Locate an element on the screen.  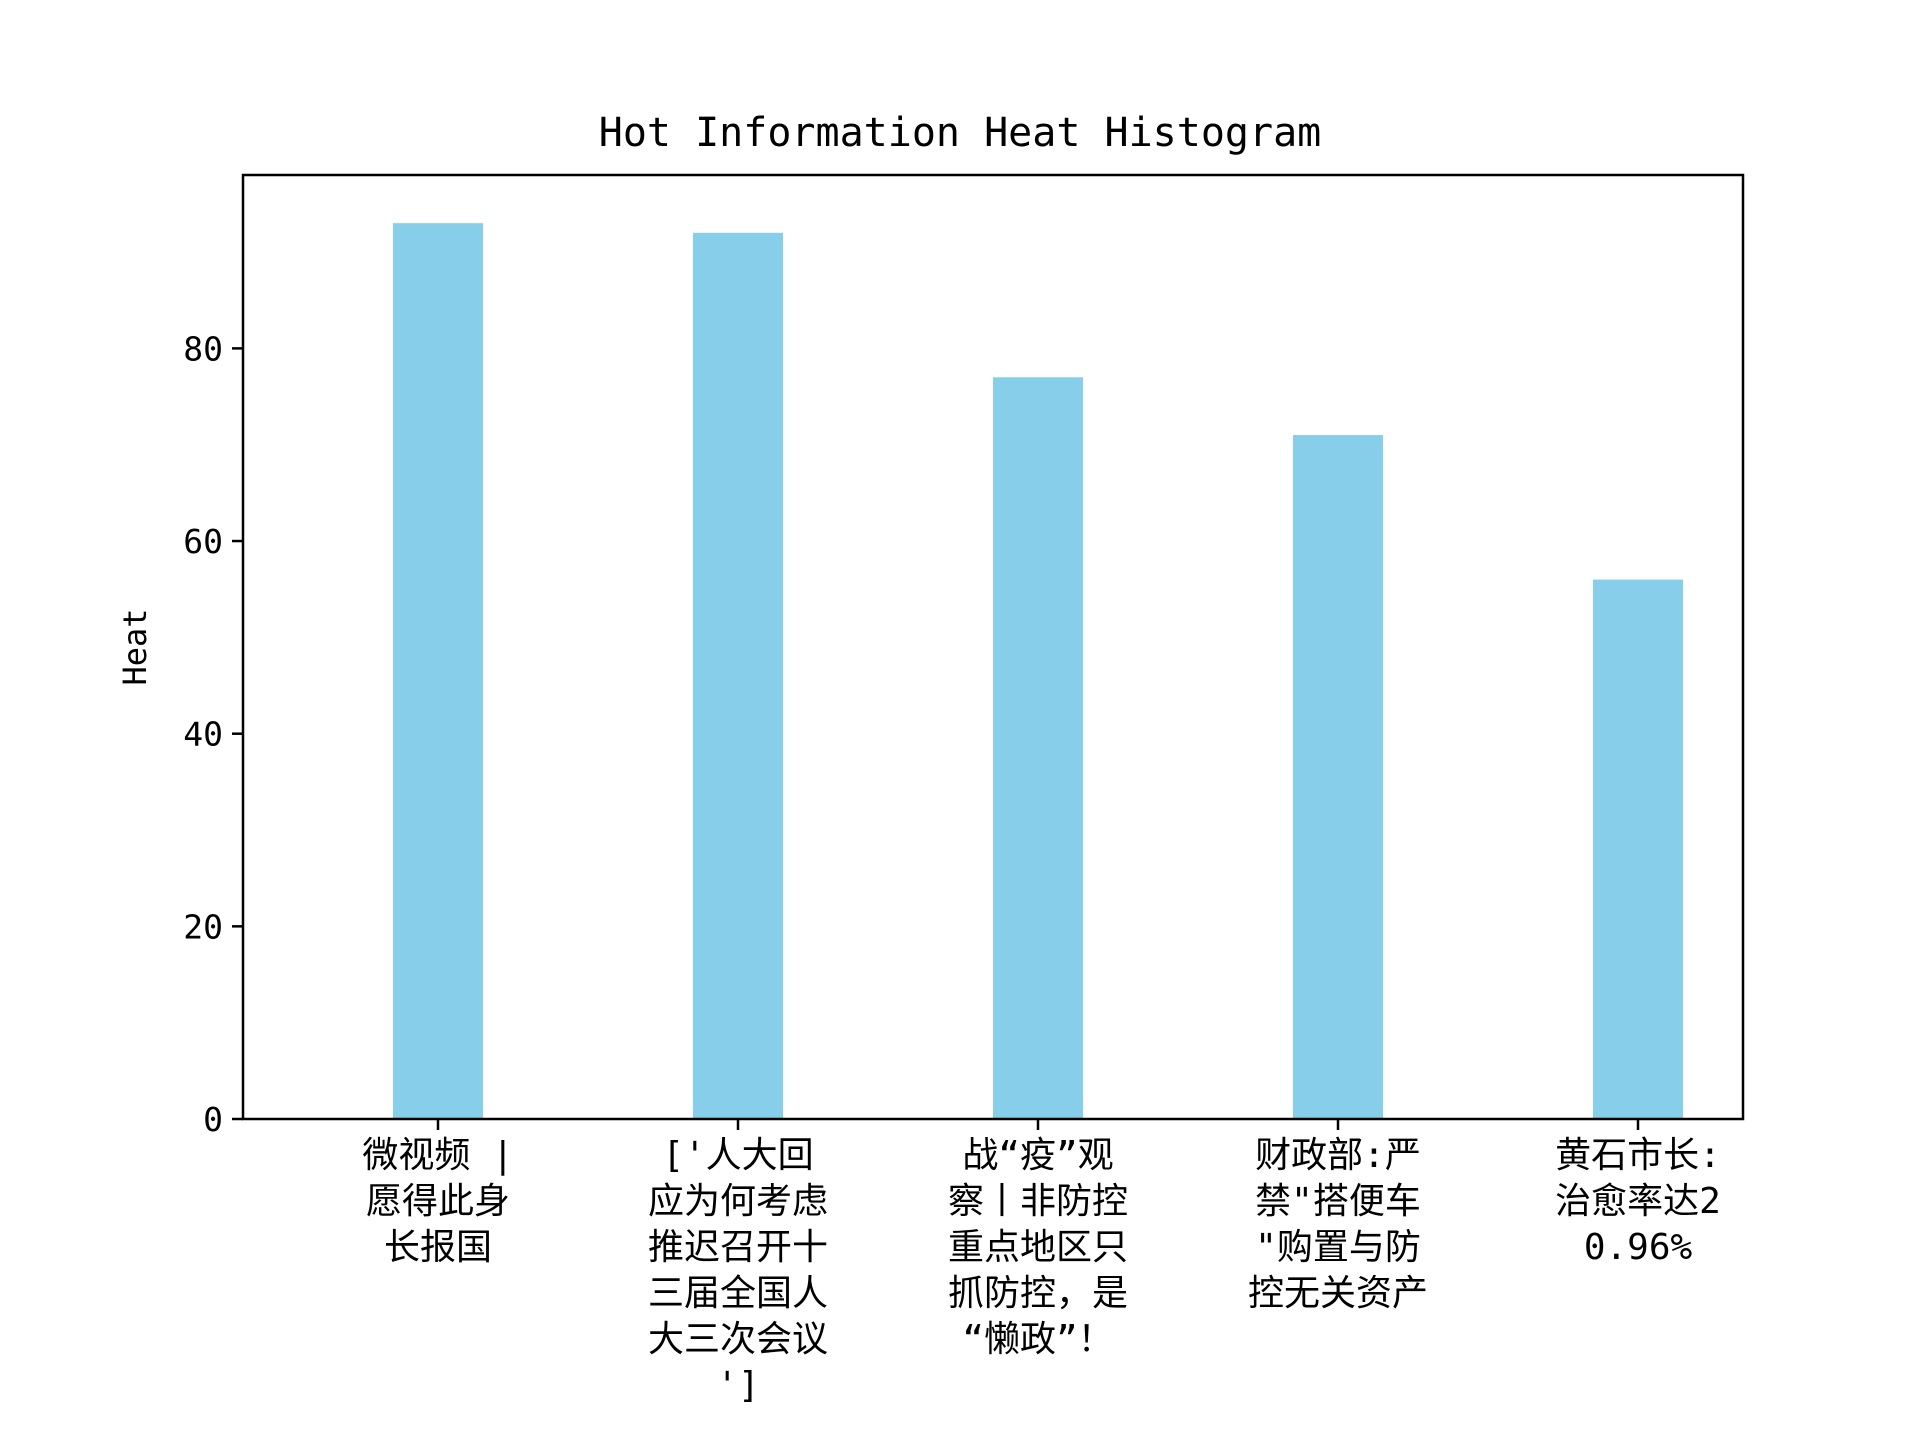
x-tick-label-line: 愿得此身 is located at coordinates (438, 1201).